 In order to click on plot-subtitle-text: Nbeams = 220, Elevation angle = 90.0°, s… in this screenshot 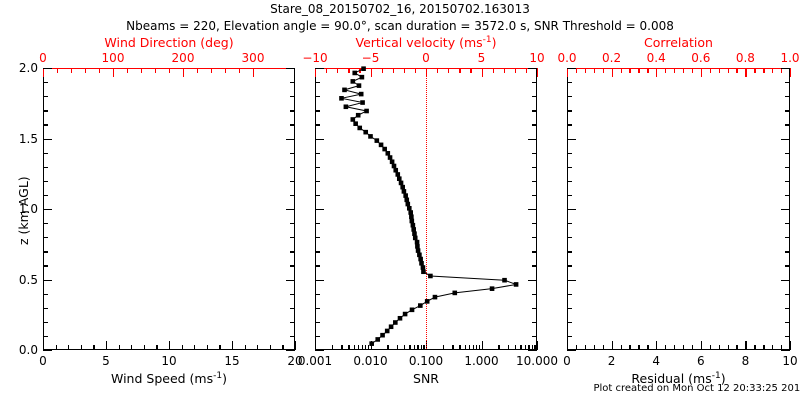, I will do `click(400, 26)`.